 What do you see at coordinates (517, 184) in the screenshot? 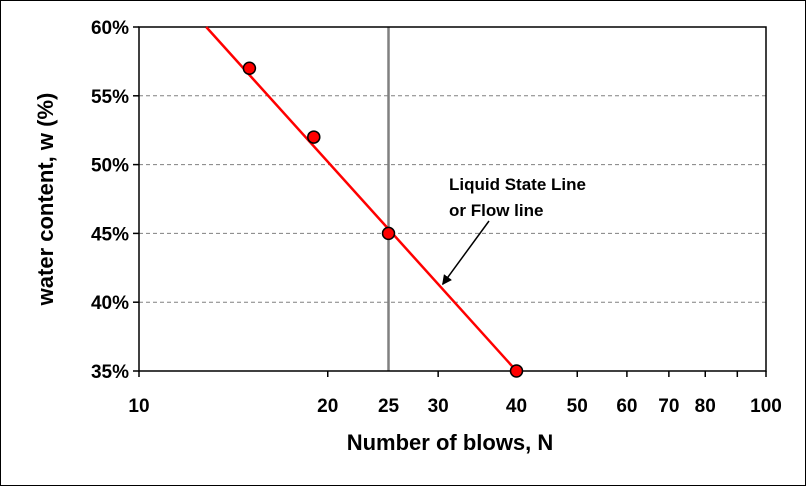
I see `annotation-line-1: Liquid State Line` at bounding box center [517, 184].